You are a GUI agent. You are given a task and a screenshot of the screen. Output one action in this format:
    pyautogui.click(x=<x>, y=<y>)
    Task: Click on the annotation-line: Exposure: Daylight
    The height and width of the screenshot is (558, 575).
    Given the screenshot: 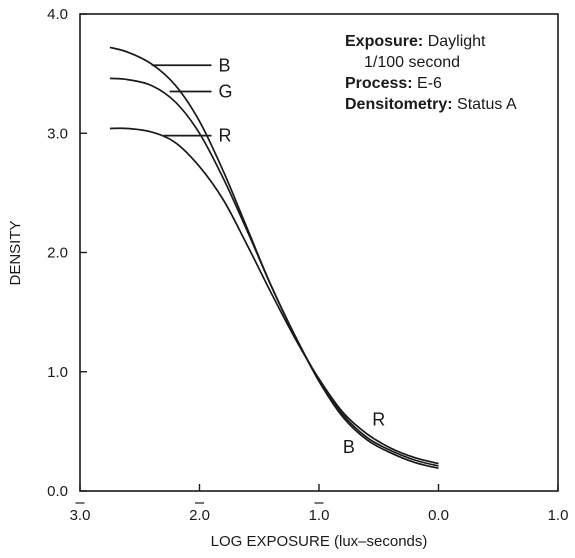 What is the action you would take?
    pyautogui.click(x=415, y=41)
    